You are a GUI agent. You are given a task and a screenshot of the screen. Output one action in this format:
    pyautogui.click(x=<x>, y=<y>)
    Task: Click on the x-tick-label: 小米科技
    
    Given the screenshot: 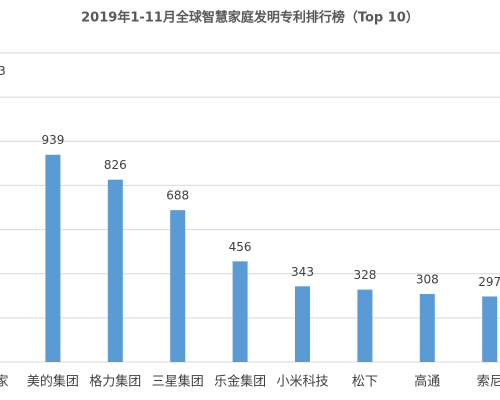 What is the action you would take?
    pyautogui.click(x=302, y=382)
    